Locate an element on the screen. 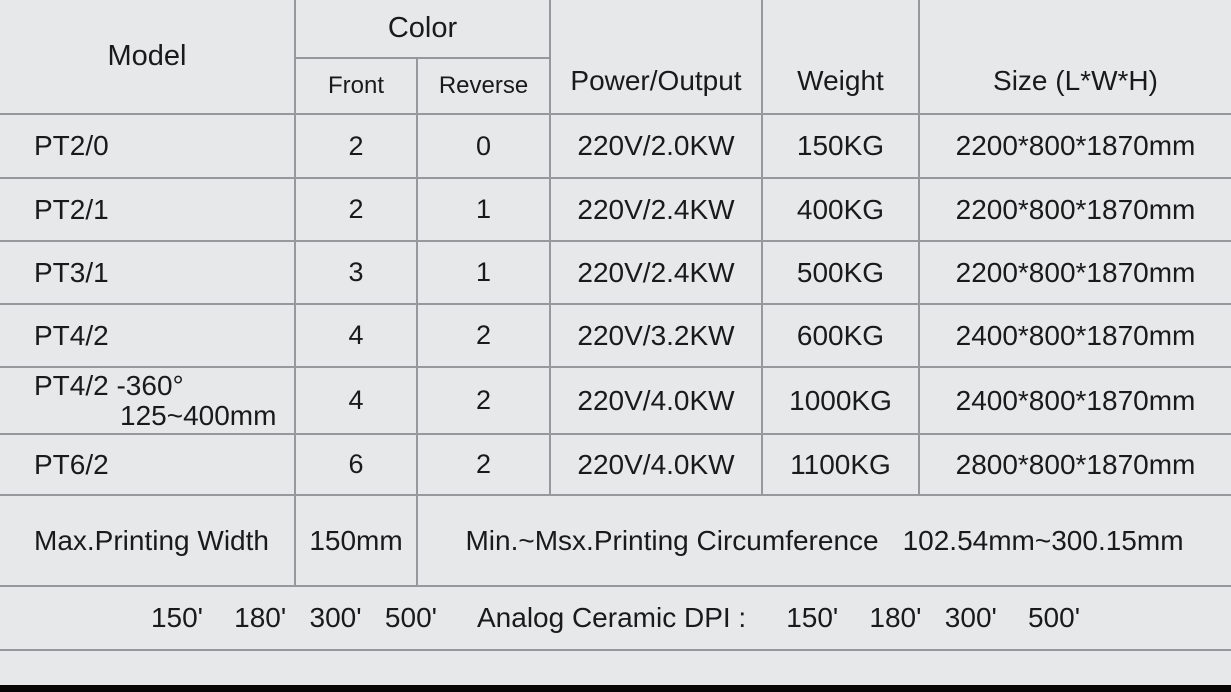 This screenshot has width=1231, height=692. max-printing-width-label: Max.Printing Width is located at coordinates (148, 540).